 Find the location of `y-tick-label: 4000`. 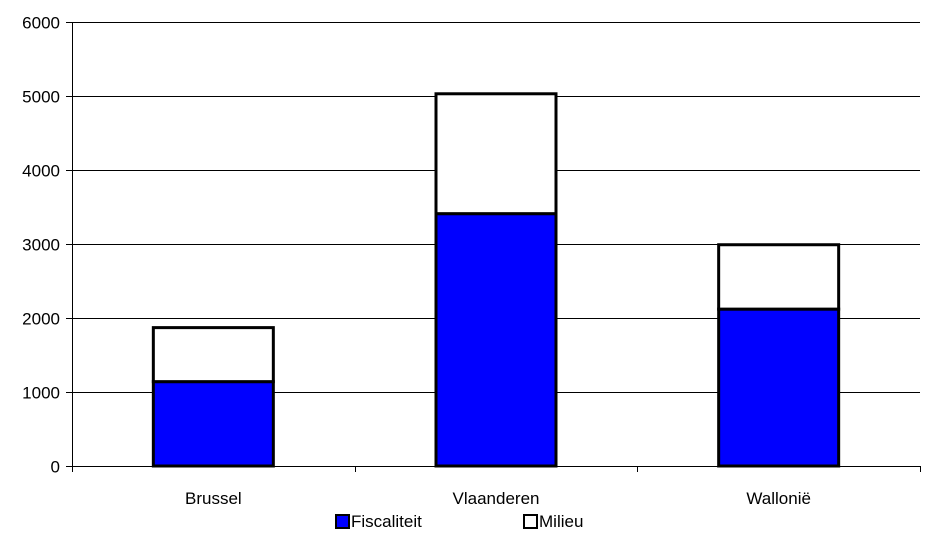

y-tick-label: 4000 is located at coordinates (41, 171).